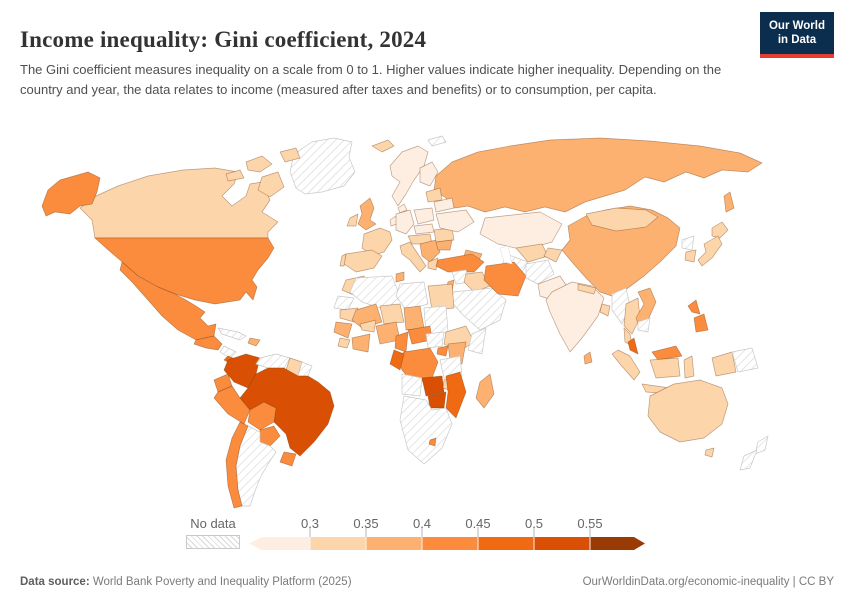 This screenshot has height=600, width=850. Describe the element at coordinates (213, 532) in the screenshot. I see `legend-no-data-group: No data` at that location.